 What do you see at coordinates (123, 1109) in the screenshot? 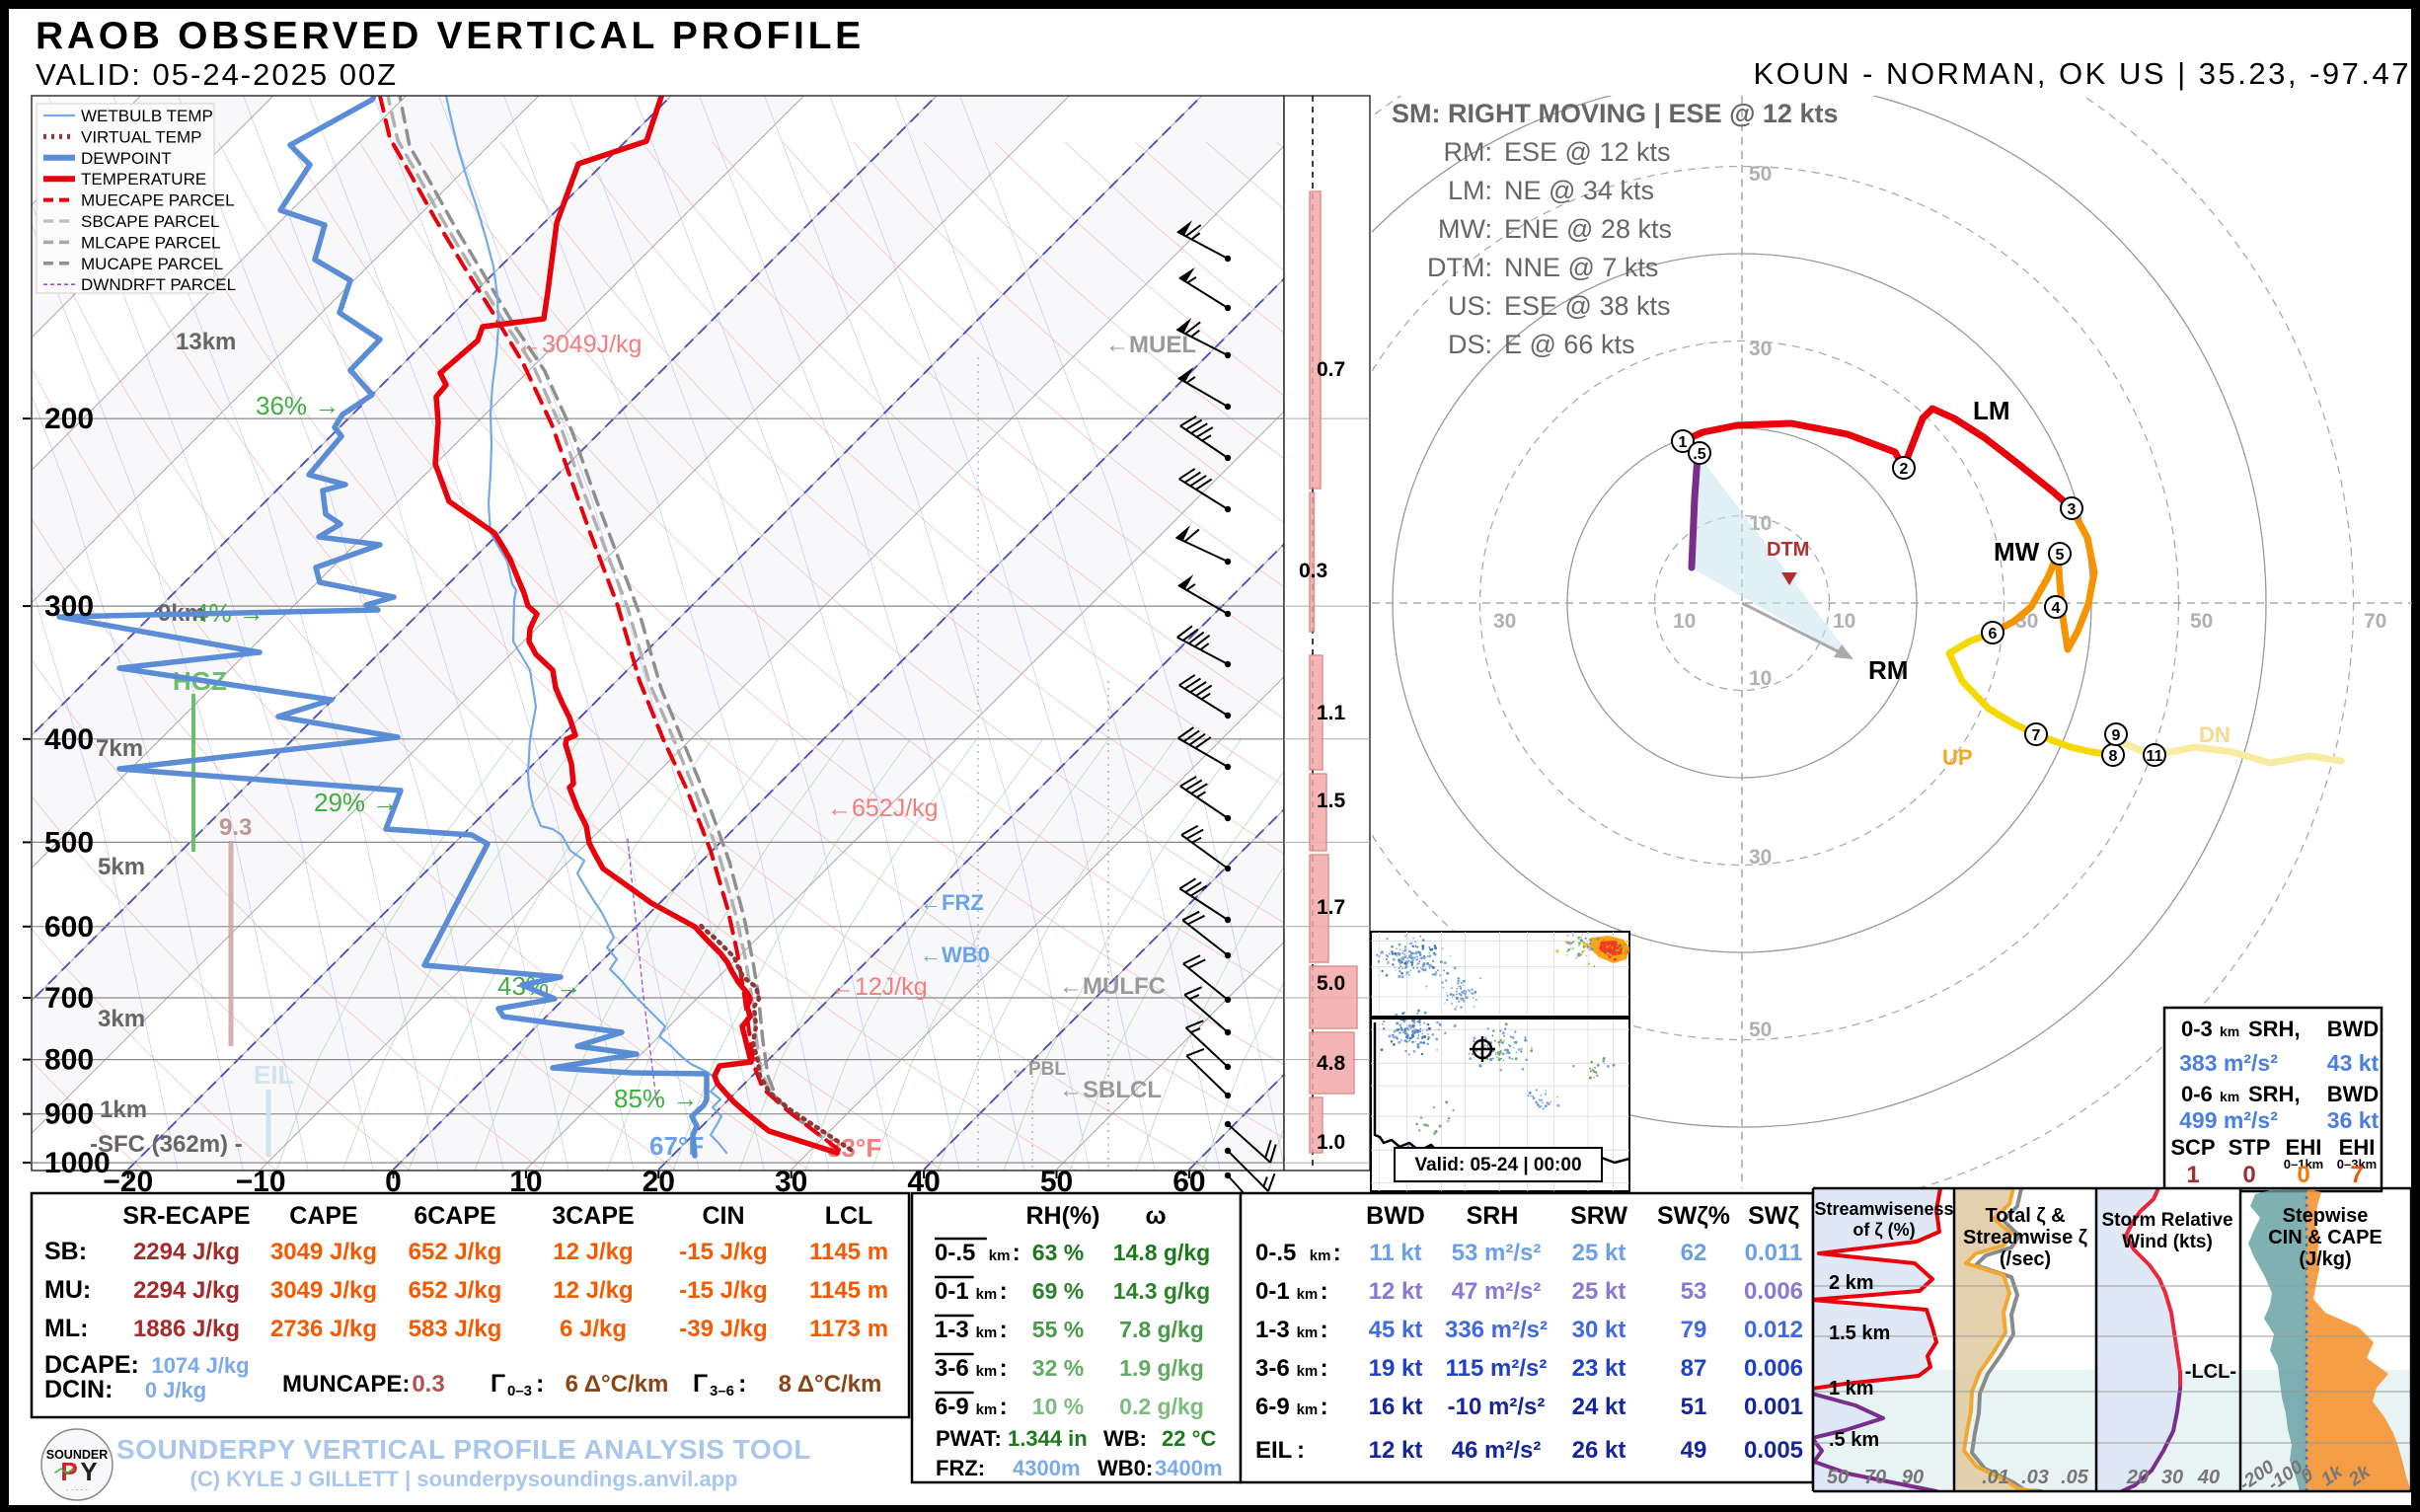
I see `svg-text: 1km` at bounding box center [123, 1109].